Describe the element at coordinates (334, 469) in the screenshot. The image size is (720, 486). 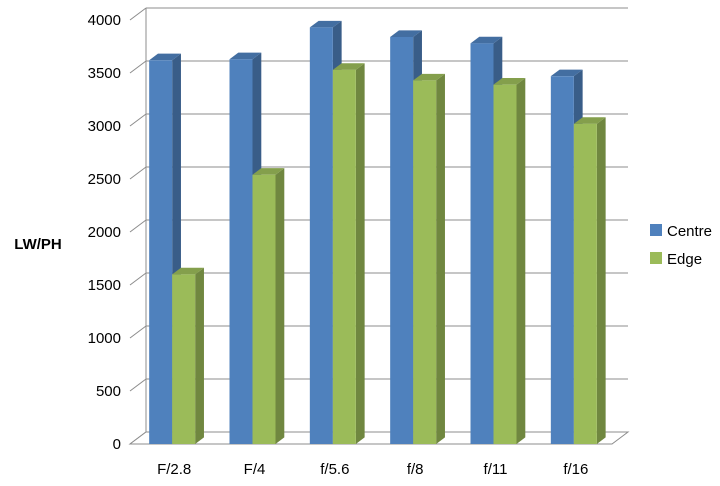
I see `x-tick-label: f/5.6` at that location.